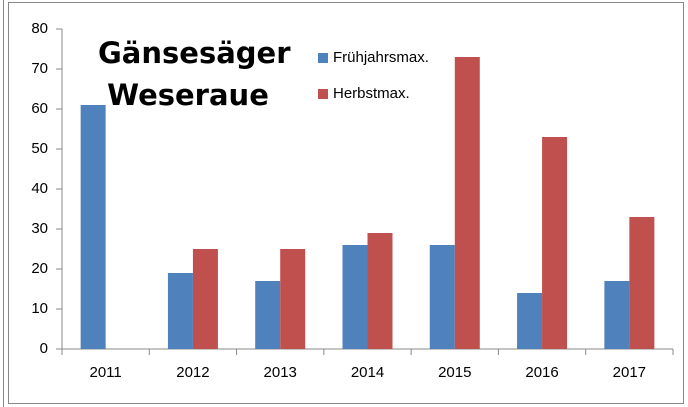 This screenshot has height=407, width=688. I want to click on legend-label: Herbstmax., so click(371, 93).